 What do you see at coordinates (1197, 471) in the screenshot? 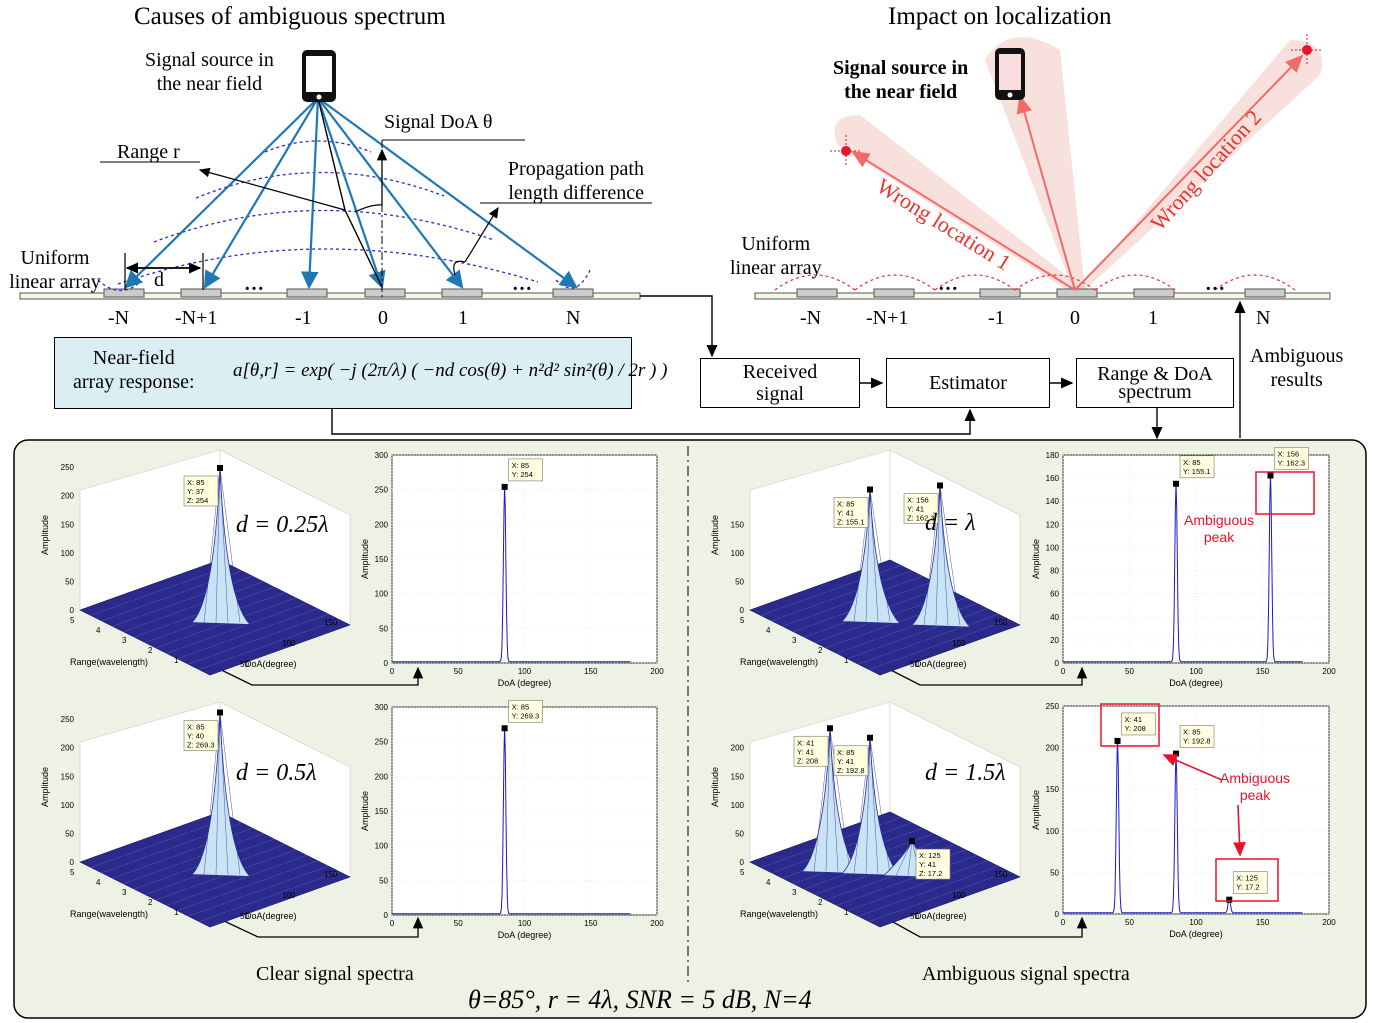
I see `data-tip-text: Y: 155.1` at bounding box center [1197, 471].